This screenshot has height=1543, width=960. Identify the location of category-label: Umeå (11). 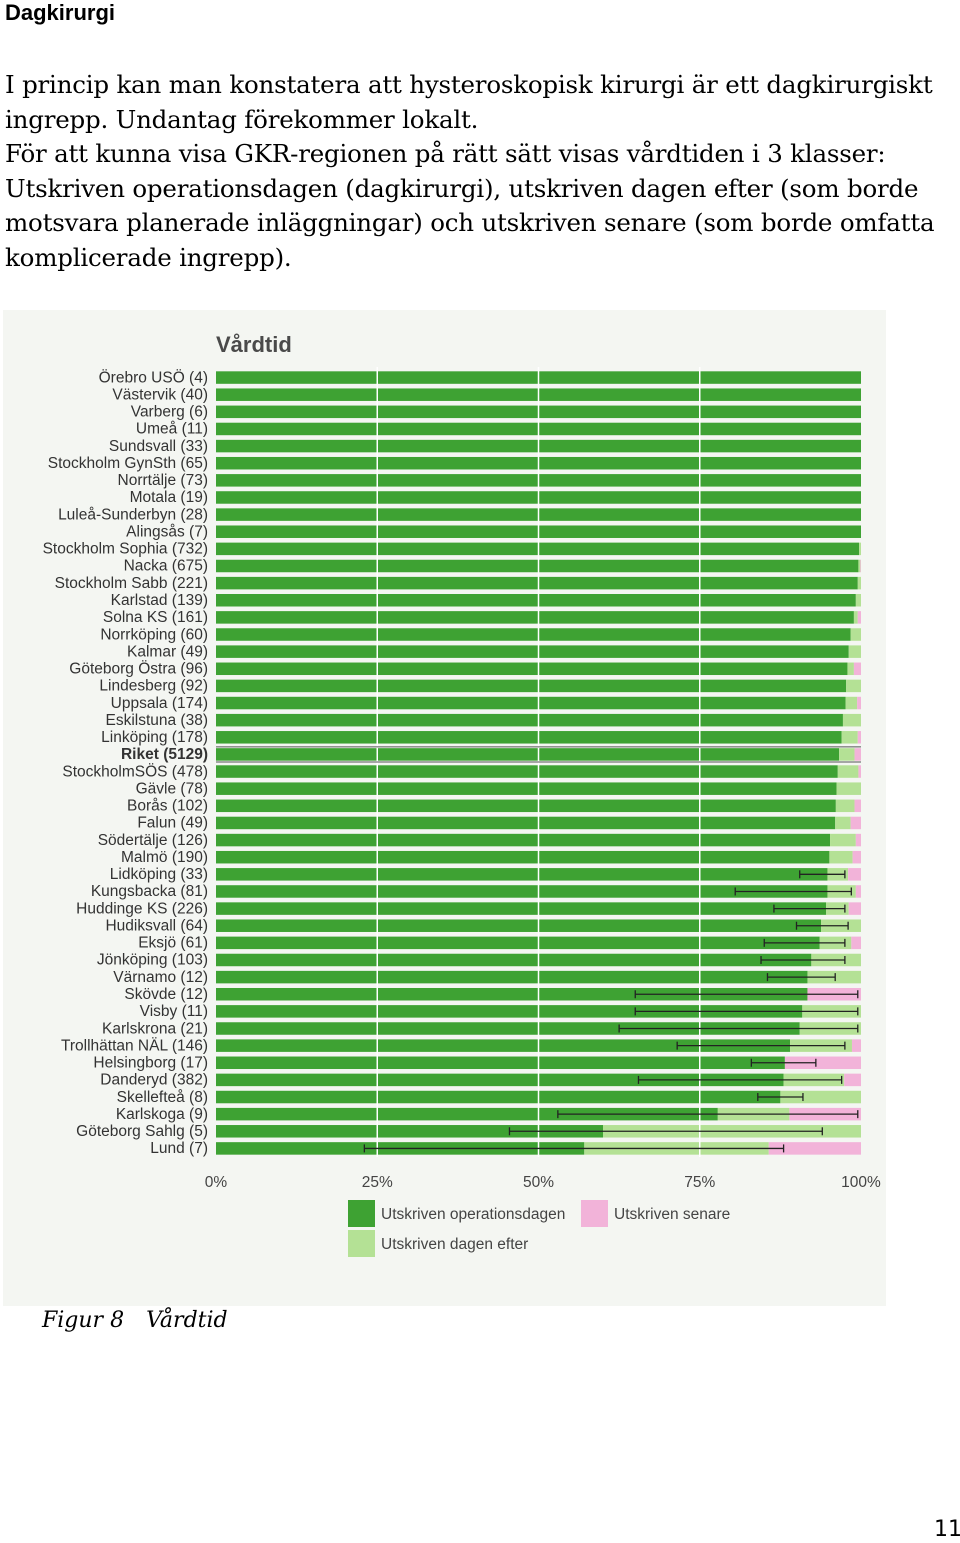
(172, 429).